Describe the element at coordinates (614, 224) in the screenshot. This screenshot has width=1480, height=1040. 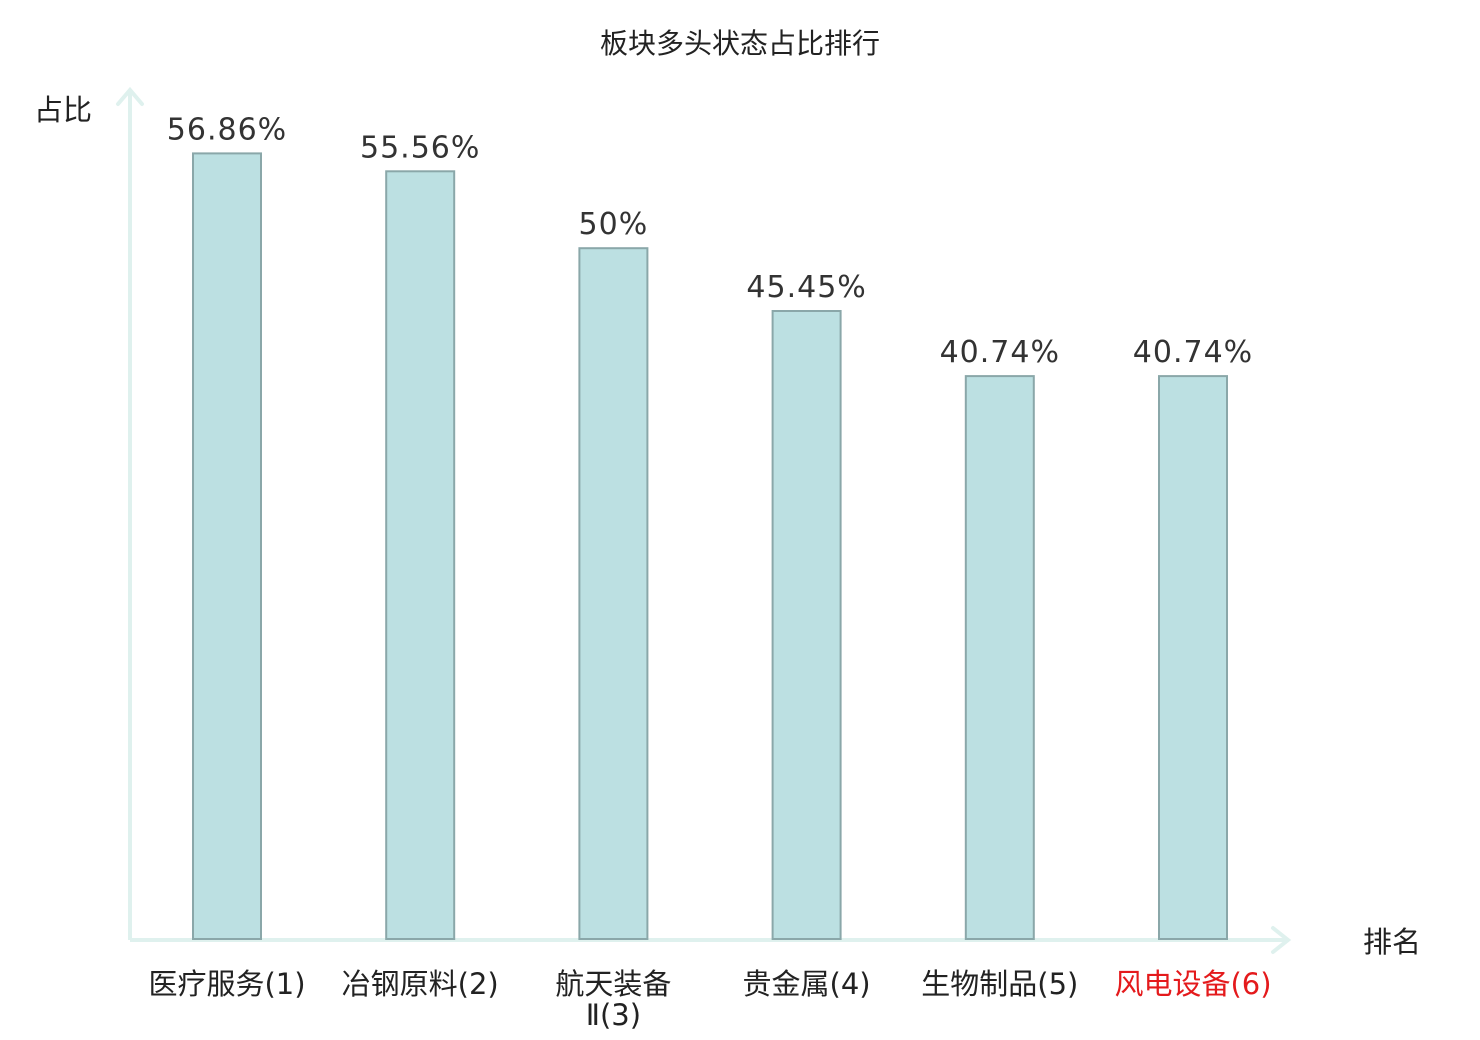
I see `value-label-3: 50%` at that location.